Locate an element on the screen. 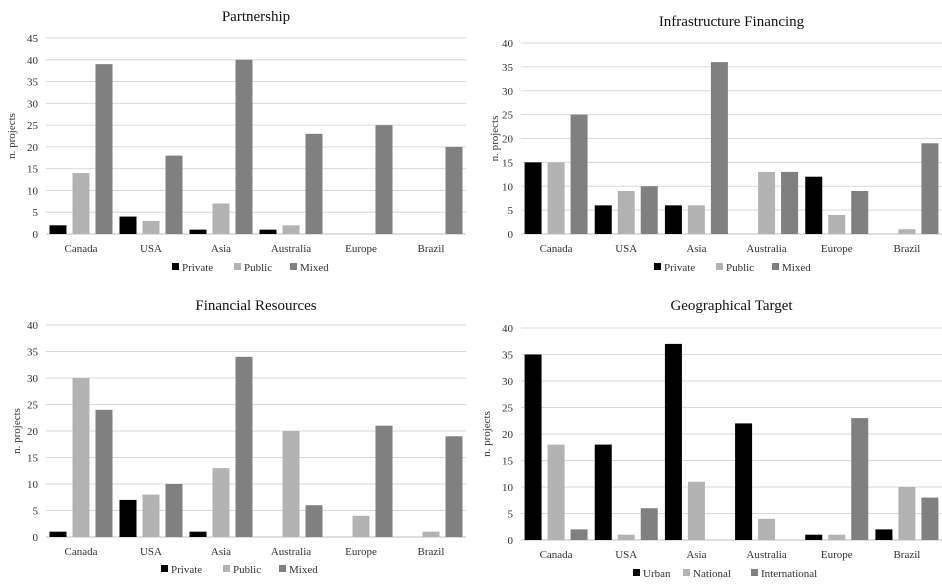 The height and width of the screenshot is (584, 942). bar-national-europe is located at coordinates (837, 537).